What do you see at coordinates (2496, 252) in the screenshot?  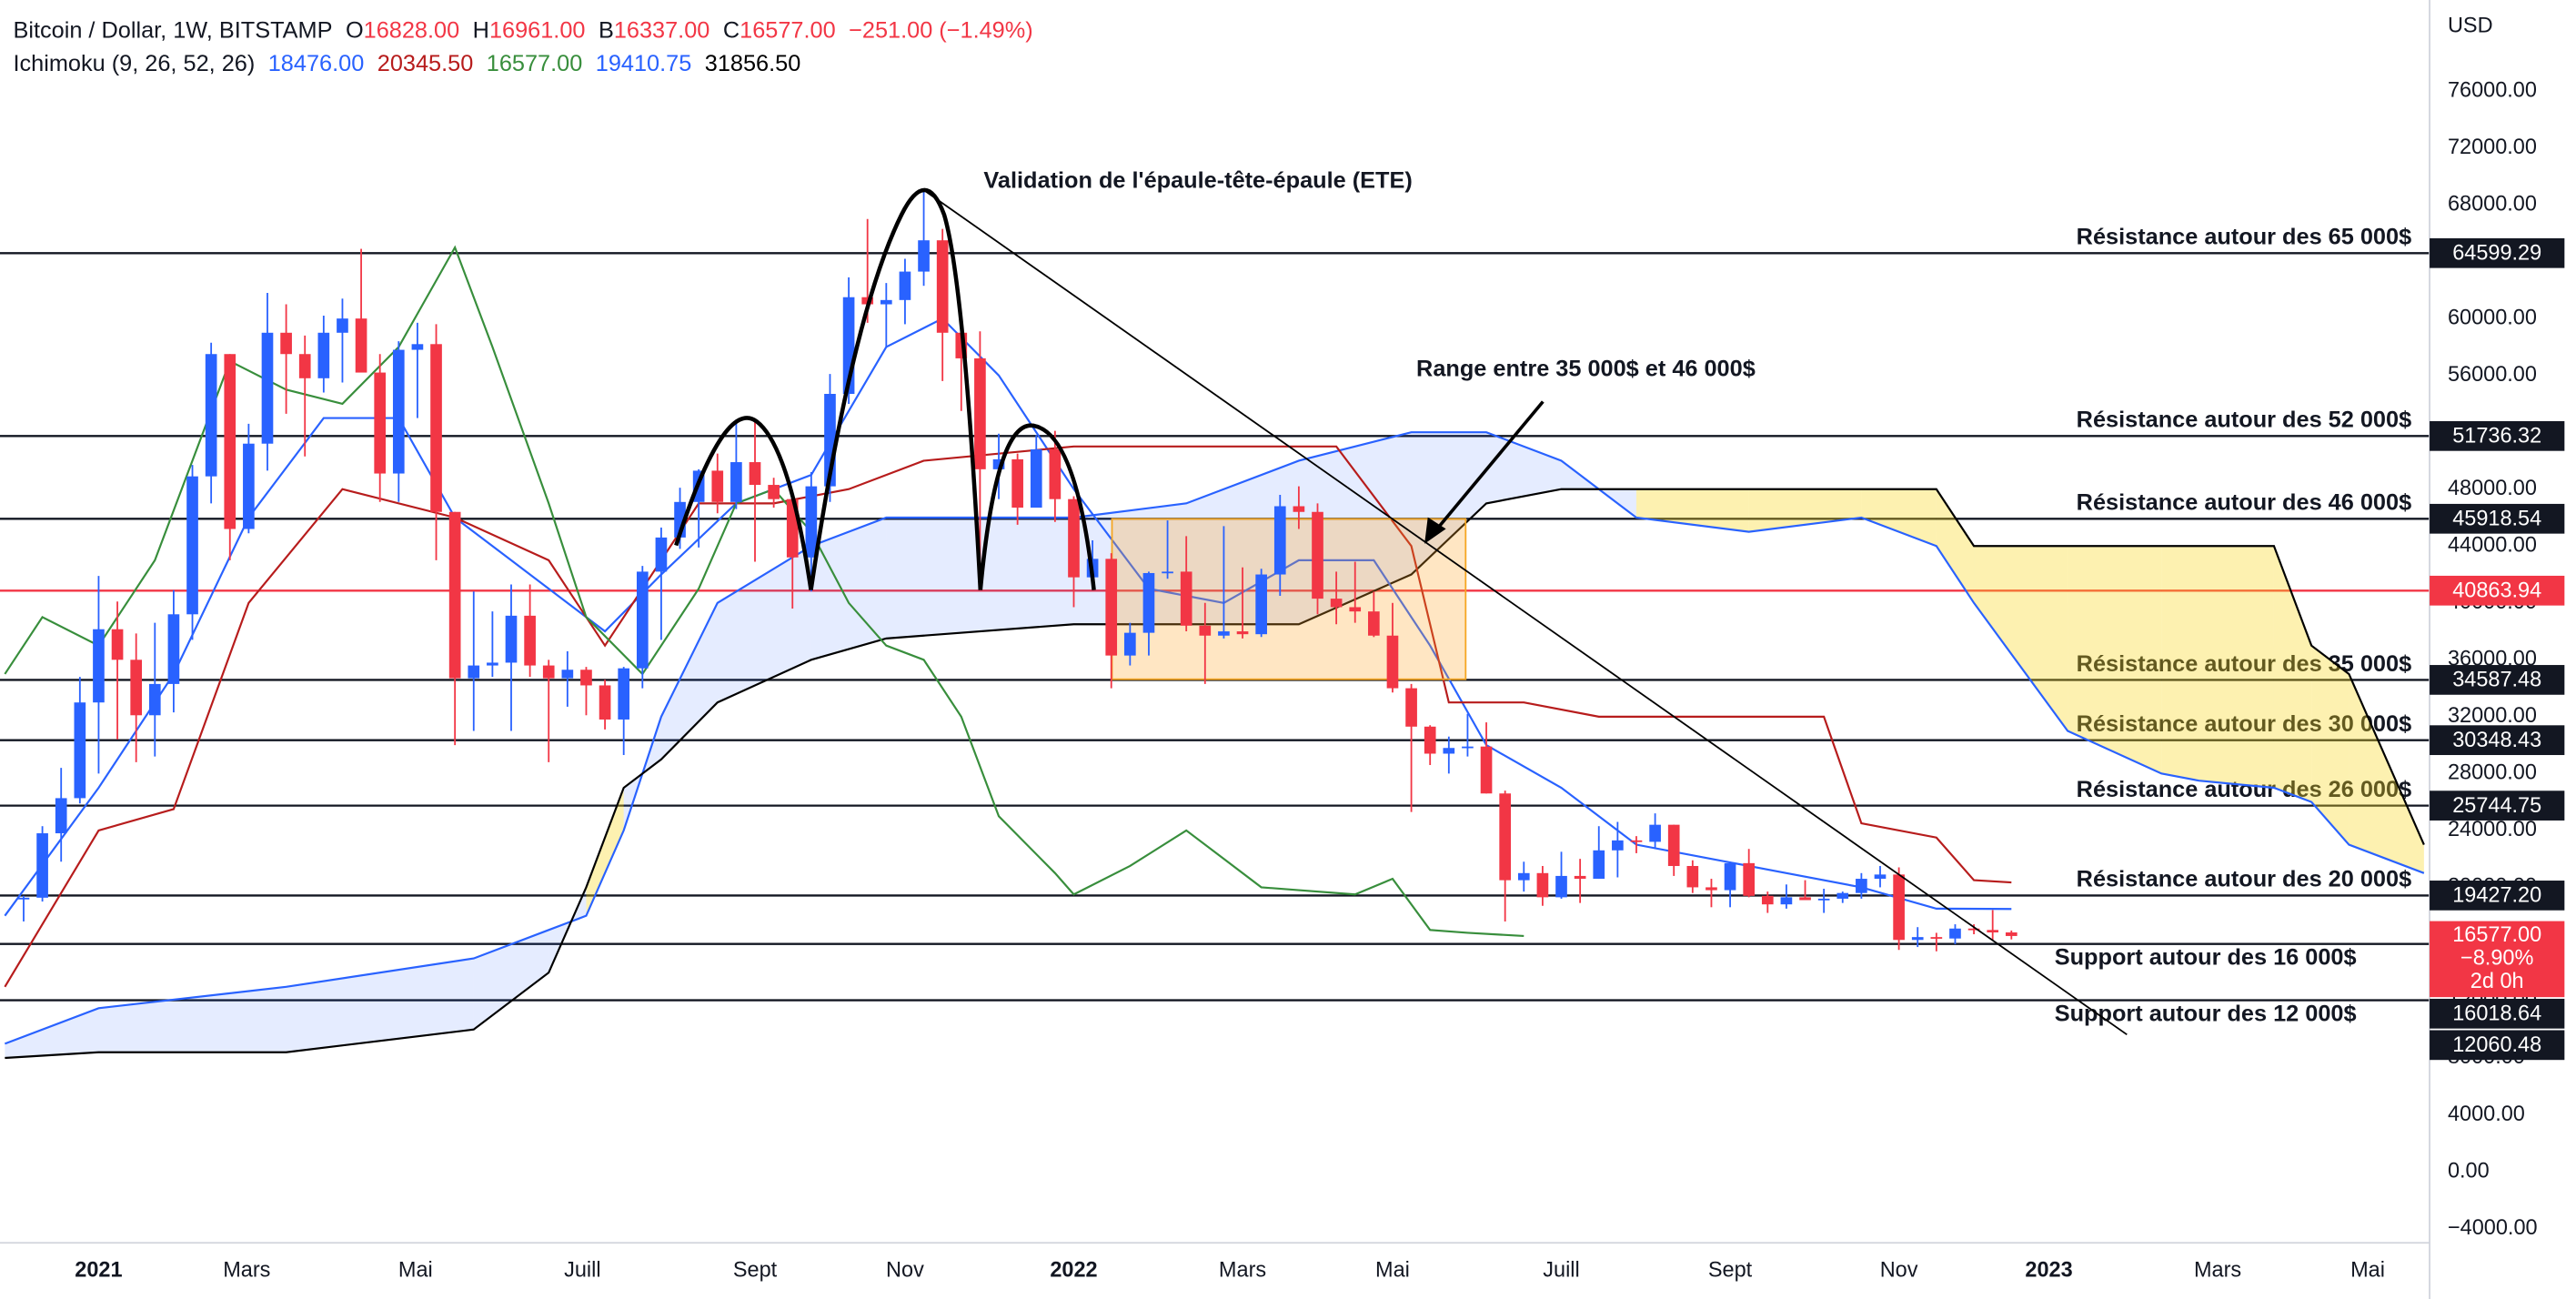 I see `level-price-label: 64599.29` at bounding box center [2496, 252].